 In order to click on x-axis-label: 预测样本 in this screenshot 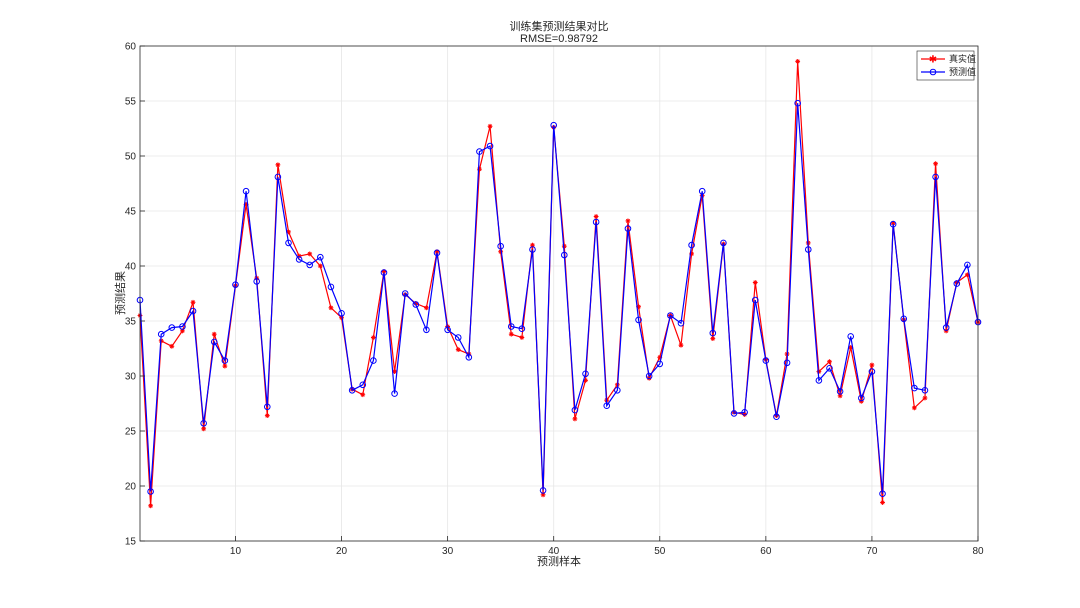, I will do `click(559, 561)`.